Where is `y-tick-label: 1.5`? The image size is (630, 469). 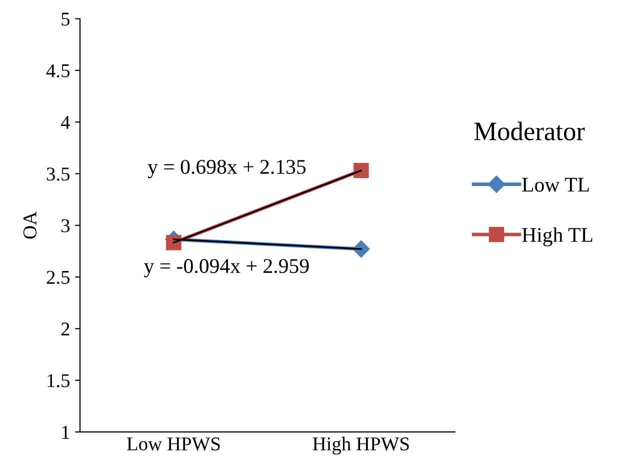 y-tick-label: 1.5 is located at coordinates (59, 381).